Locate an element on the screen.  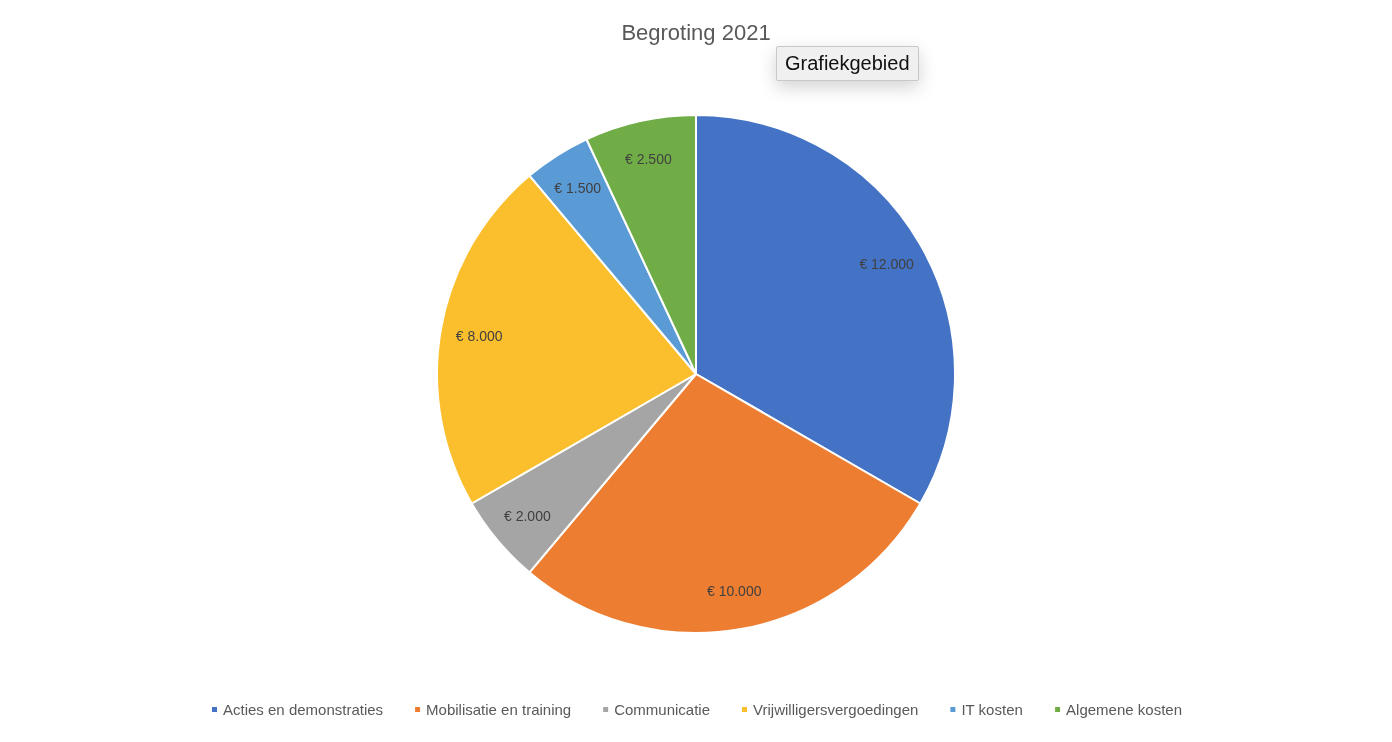
data-label: € 8.000 is located at coordinates (479, 335).